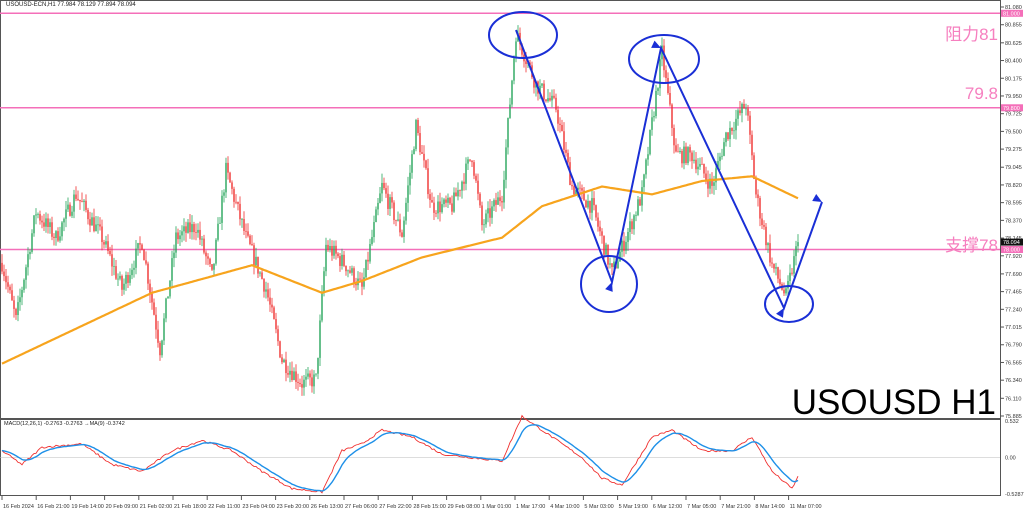 This screenshot has height=513, width=1024. Describe the element at coordinates (1013, 346) in the screenshot. I see `price-tick-label: 76.790` at that location.